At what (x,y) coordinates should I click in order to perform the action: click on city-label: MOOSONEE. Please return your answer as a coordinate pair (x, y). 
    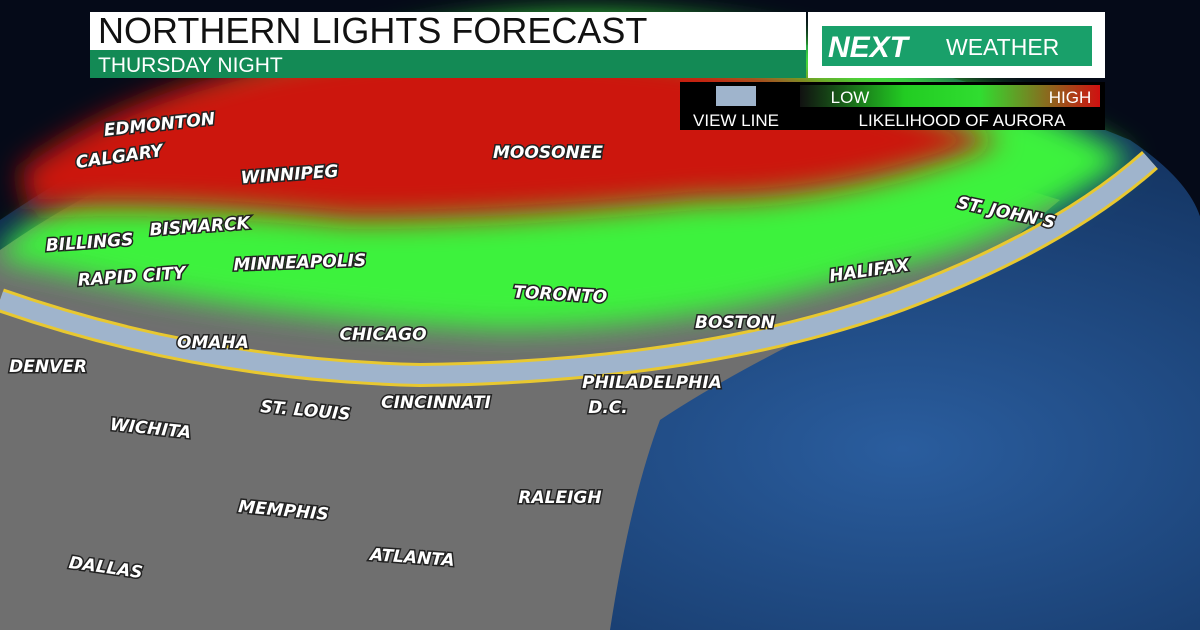
    Looking at the image, I should click on (548, 153).